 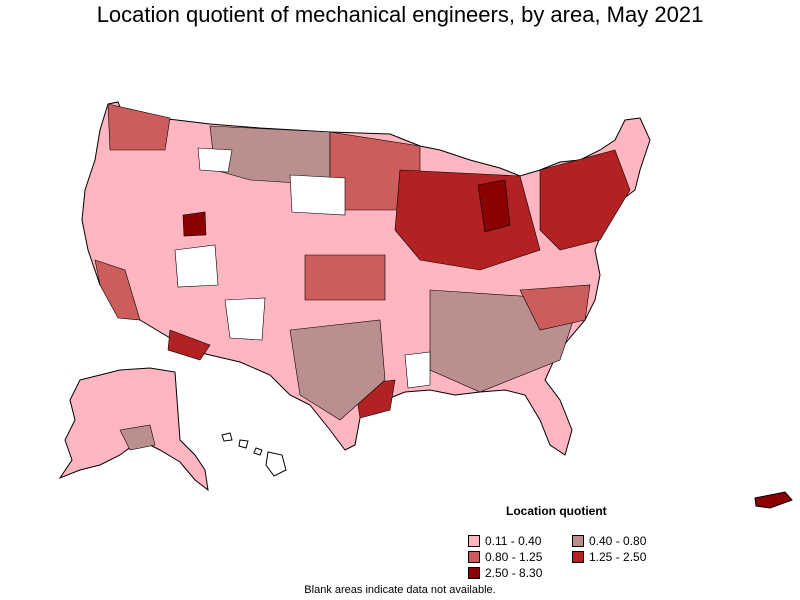 What do you see at coordinates (514, 572) in the screenshot?
I see `legend-label: 2.50 - 8.30` at bounding box center [514, 572].